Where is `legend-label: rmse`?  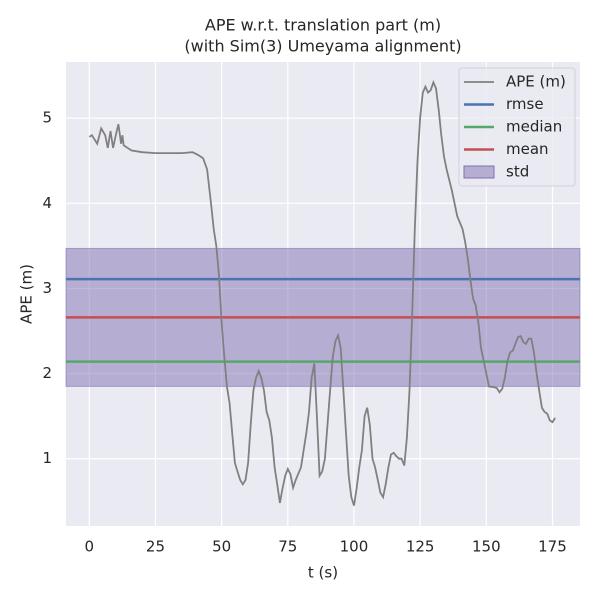
legend-label: rmse is located at coordinates (525, 104).